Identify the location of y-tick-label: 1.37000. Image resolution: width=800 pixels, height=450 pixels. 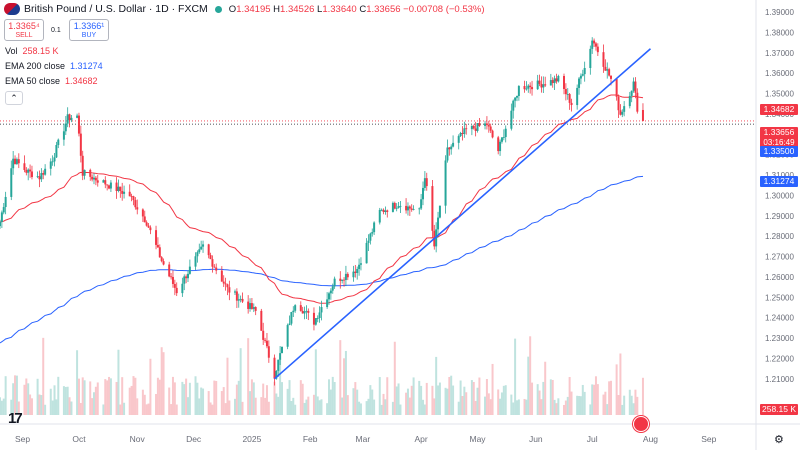
(779, 53).